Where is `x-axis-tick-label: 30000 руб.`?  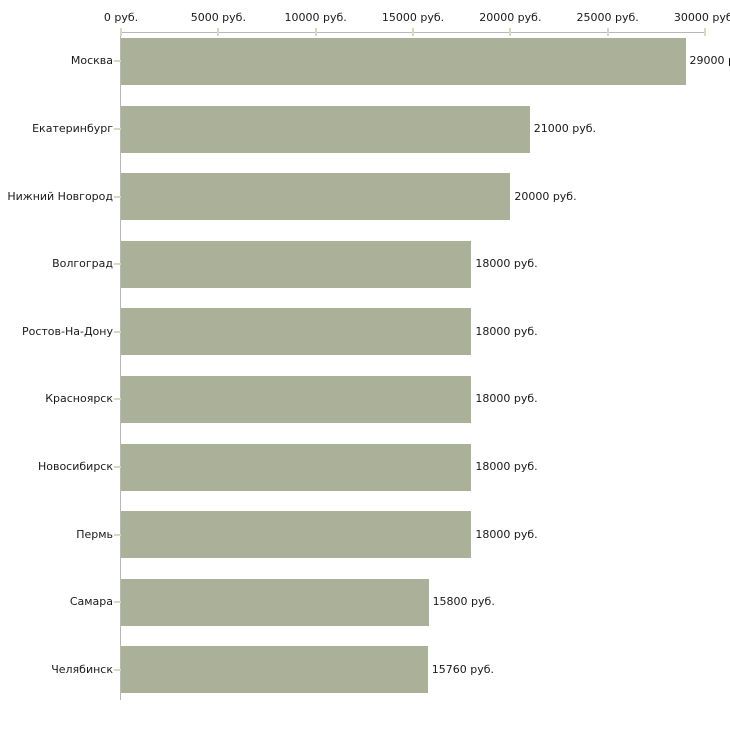
x-axis-tick-label: 30000 руб. is located at coordinates (701, 17).